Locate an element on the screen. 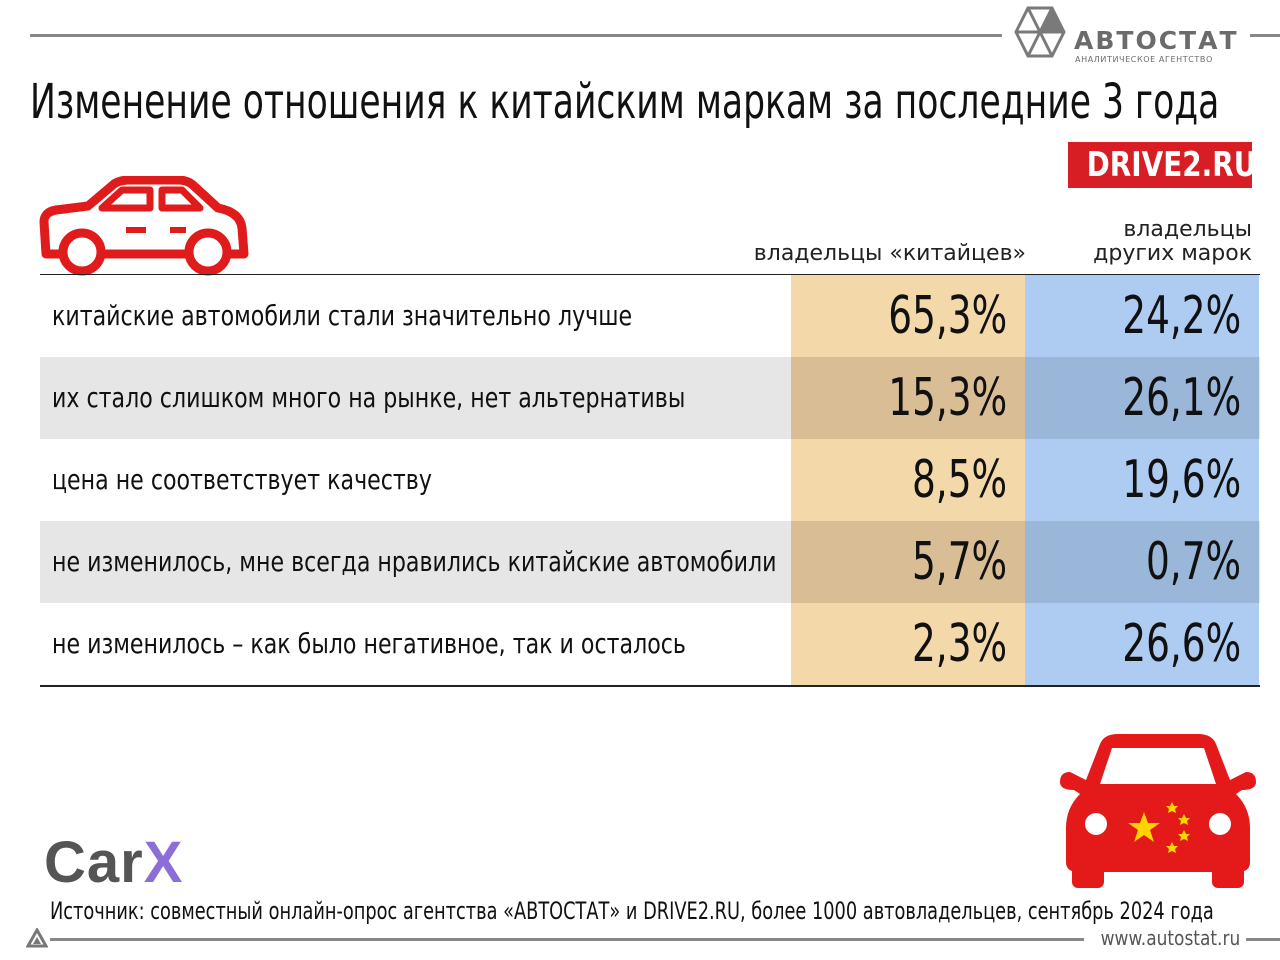  cell-china: 15,3% is located at coordinates (908, 398).